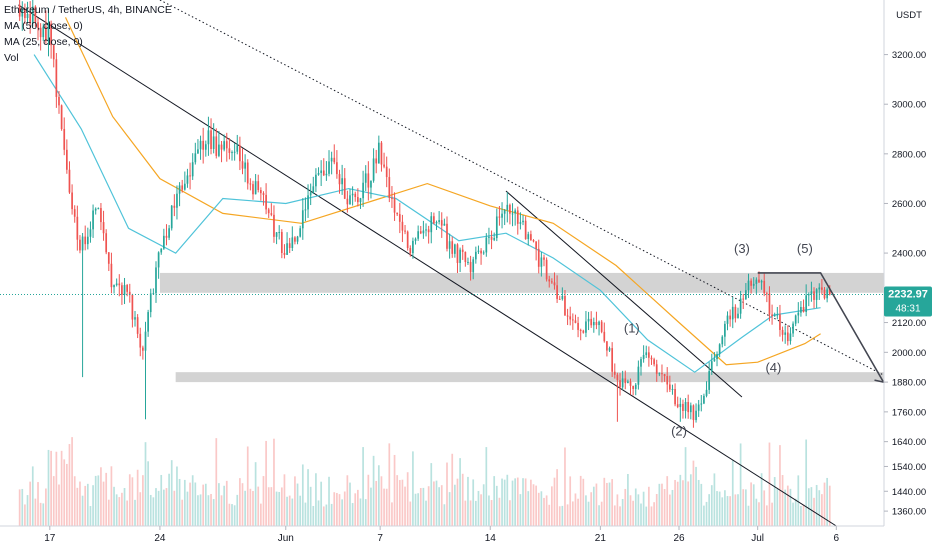 This screenshot has height=550, width=932. I want to click on wave-label: (3), so click(742, 248).